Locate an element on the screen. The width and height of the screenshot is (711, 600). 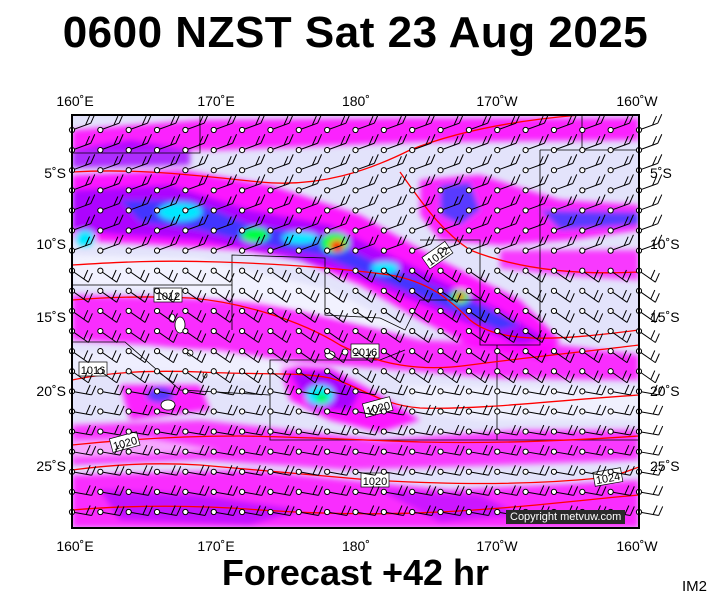
lat-labels-right: 5˚S 10˚S 15˚S 20˚S 25˚S is located at coordinates (665, 319).